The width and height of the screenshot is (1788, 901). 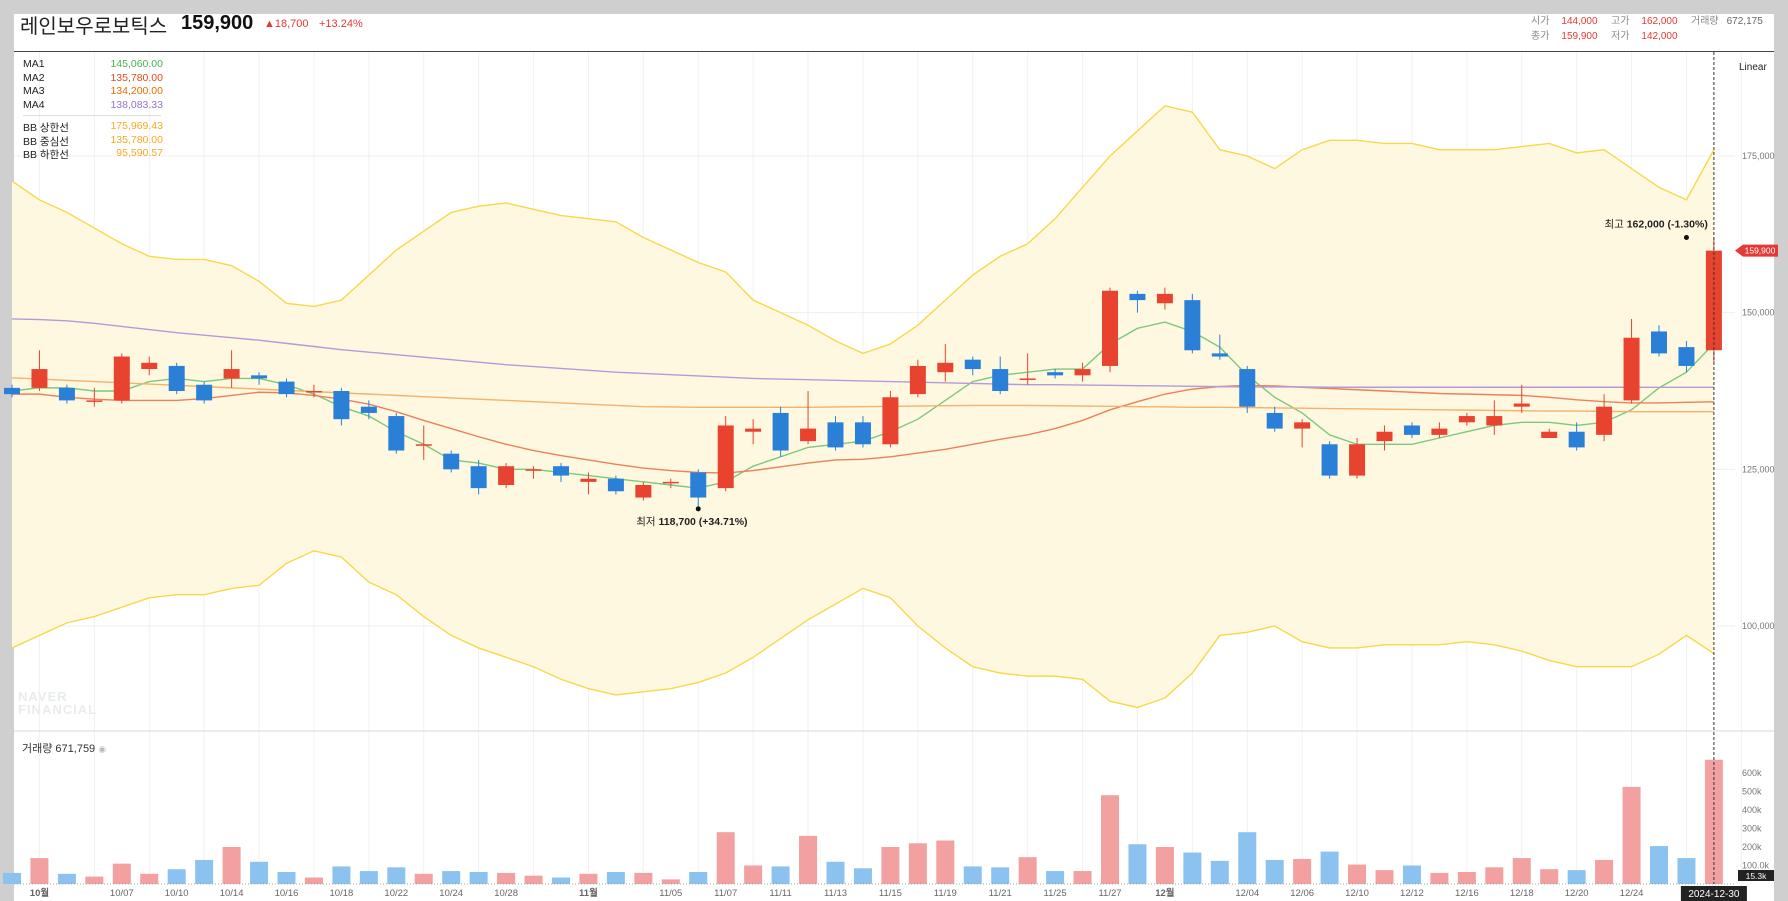 What do you see at coordinates (1564, 27) in the screenshot?
I see `ohlc-open-close: 시가 144,000 종가 159,900` at bounding box center [1564, 27].